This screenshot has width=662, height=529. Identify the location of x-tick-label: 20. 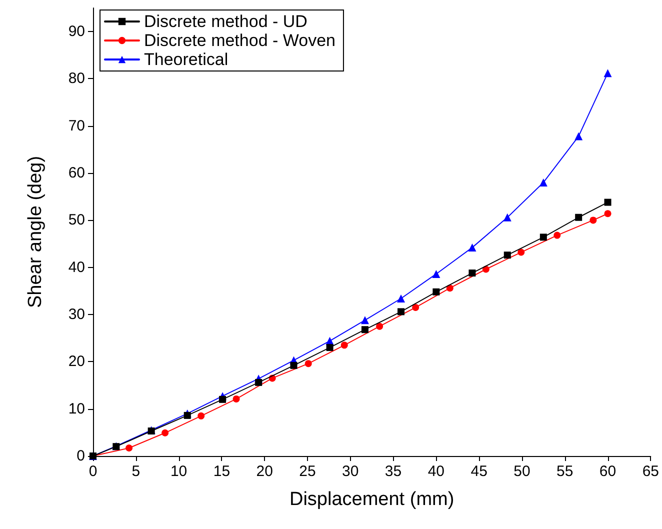
(264, 471).